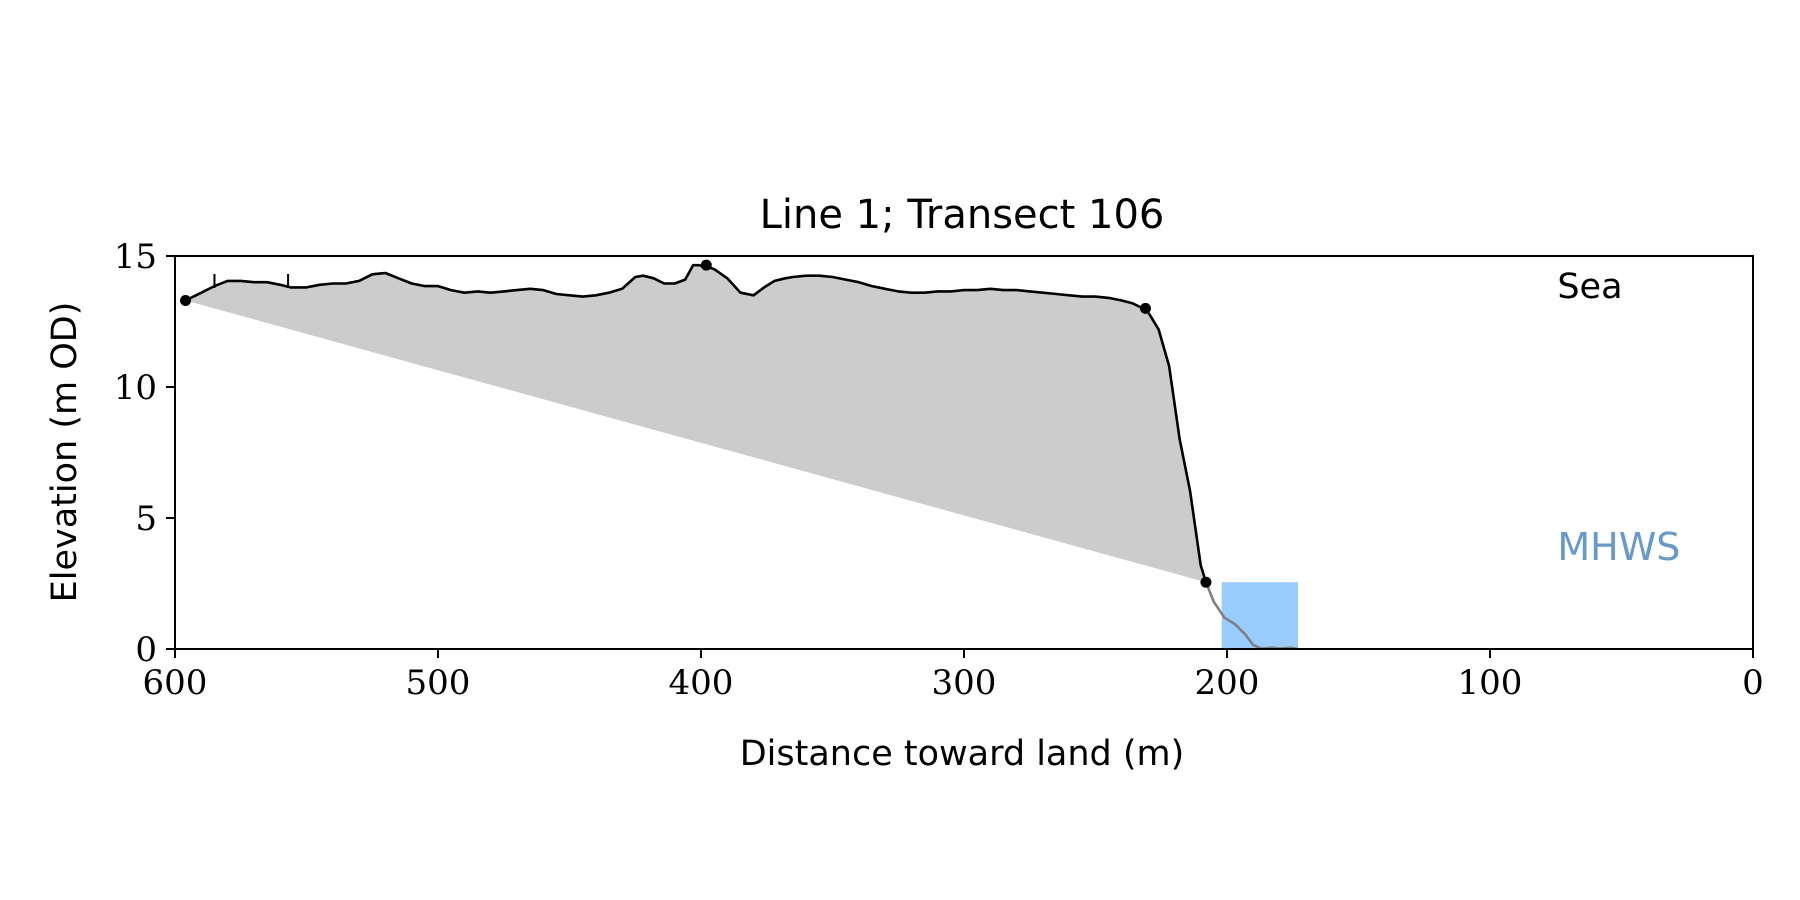  I want to click on y-tick-label: 10, so click(135, 388).